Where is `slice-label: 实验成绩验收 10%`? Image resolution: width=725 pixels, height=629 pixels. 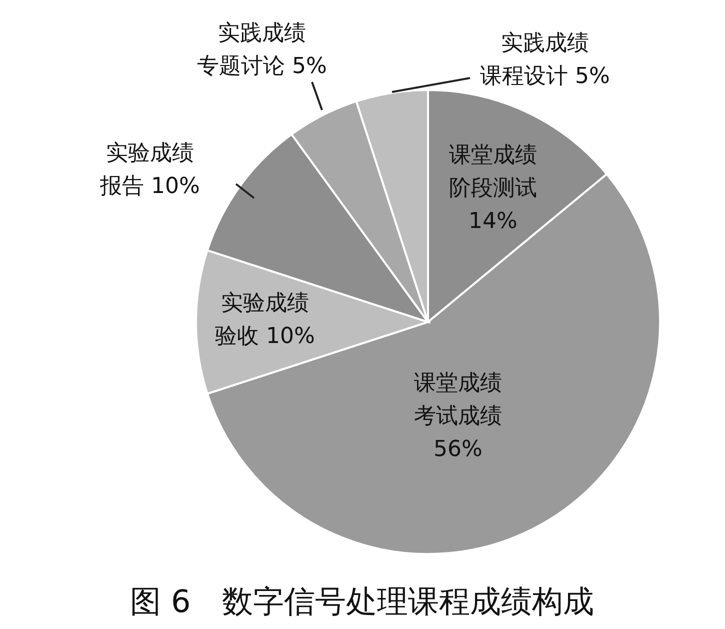
slice-label: 实验成绩验收 10% is located at coordinates (265, 320).